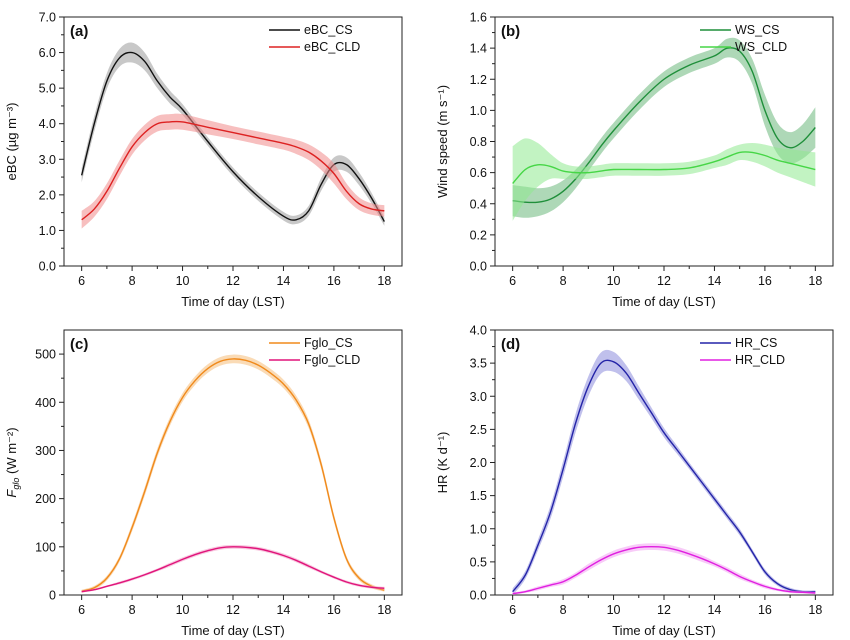 This screenshot has width=850, height=640. I want to click on panel-label: (a), so click(79, 31).